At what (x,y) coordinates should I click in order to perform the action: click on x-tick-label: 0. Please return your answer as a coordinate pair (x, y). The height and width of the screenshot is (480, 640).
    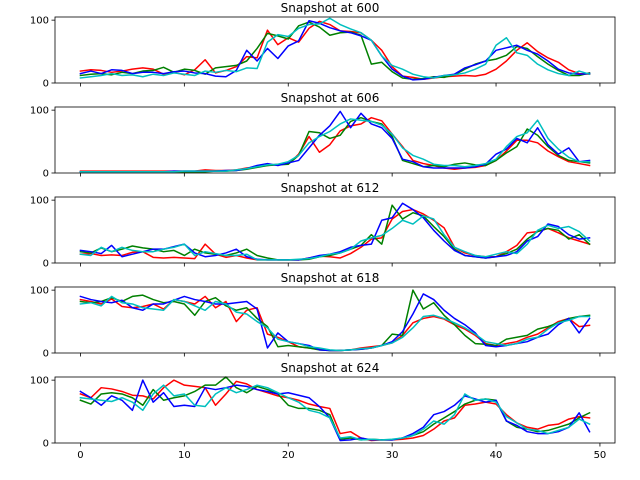
    Looking at the image, I should click on (80, 455).